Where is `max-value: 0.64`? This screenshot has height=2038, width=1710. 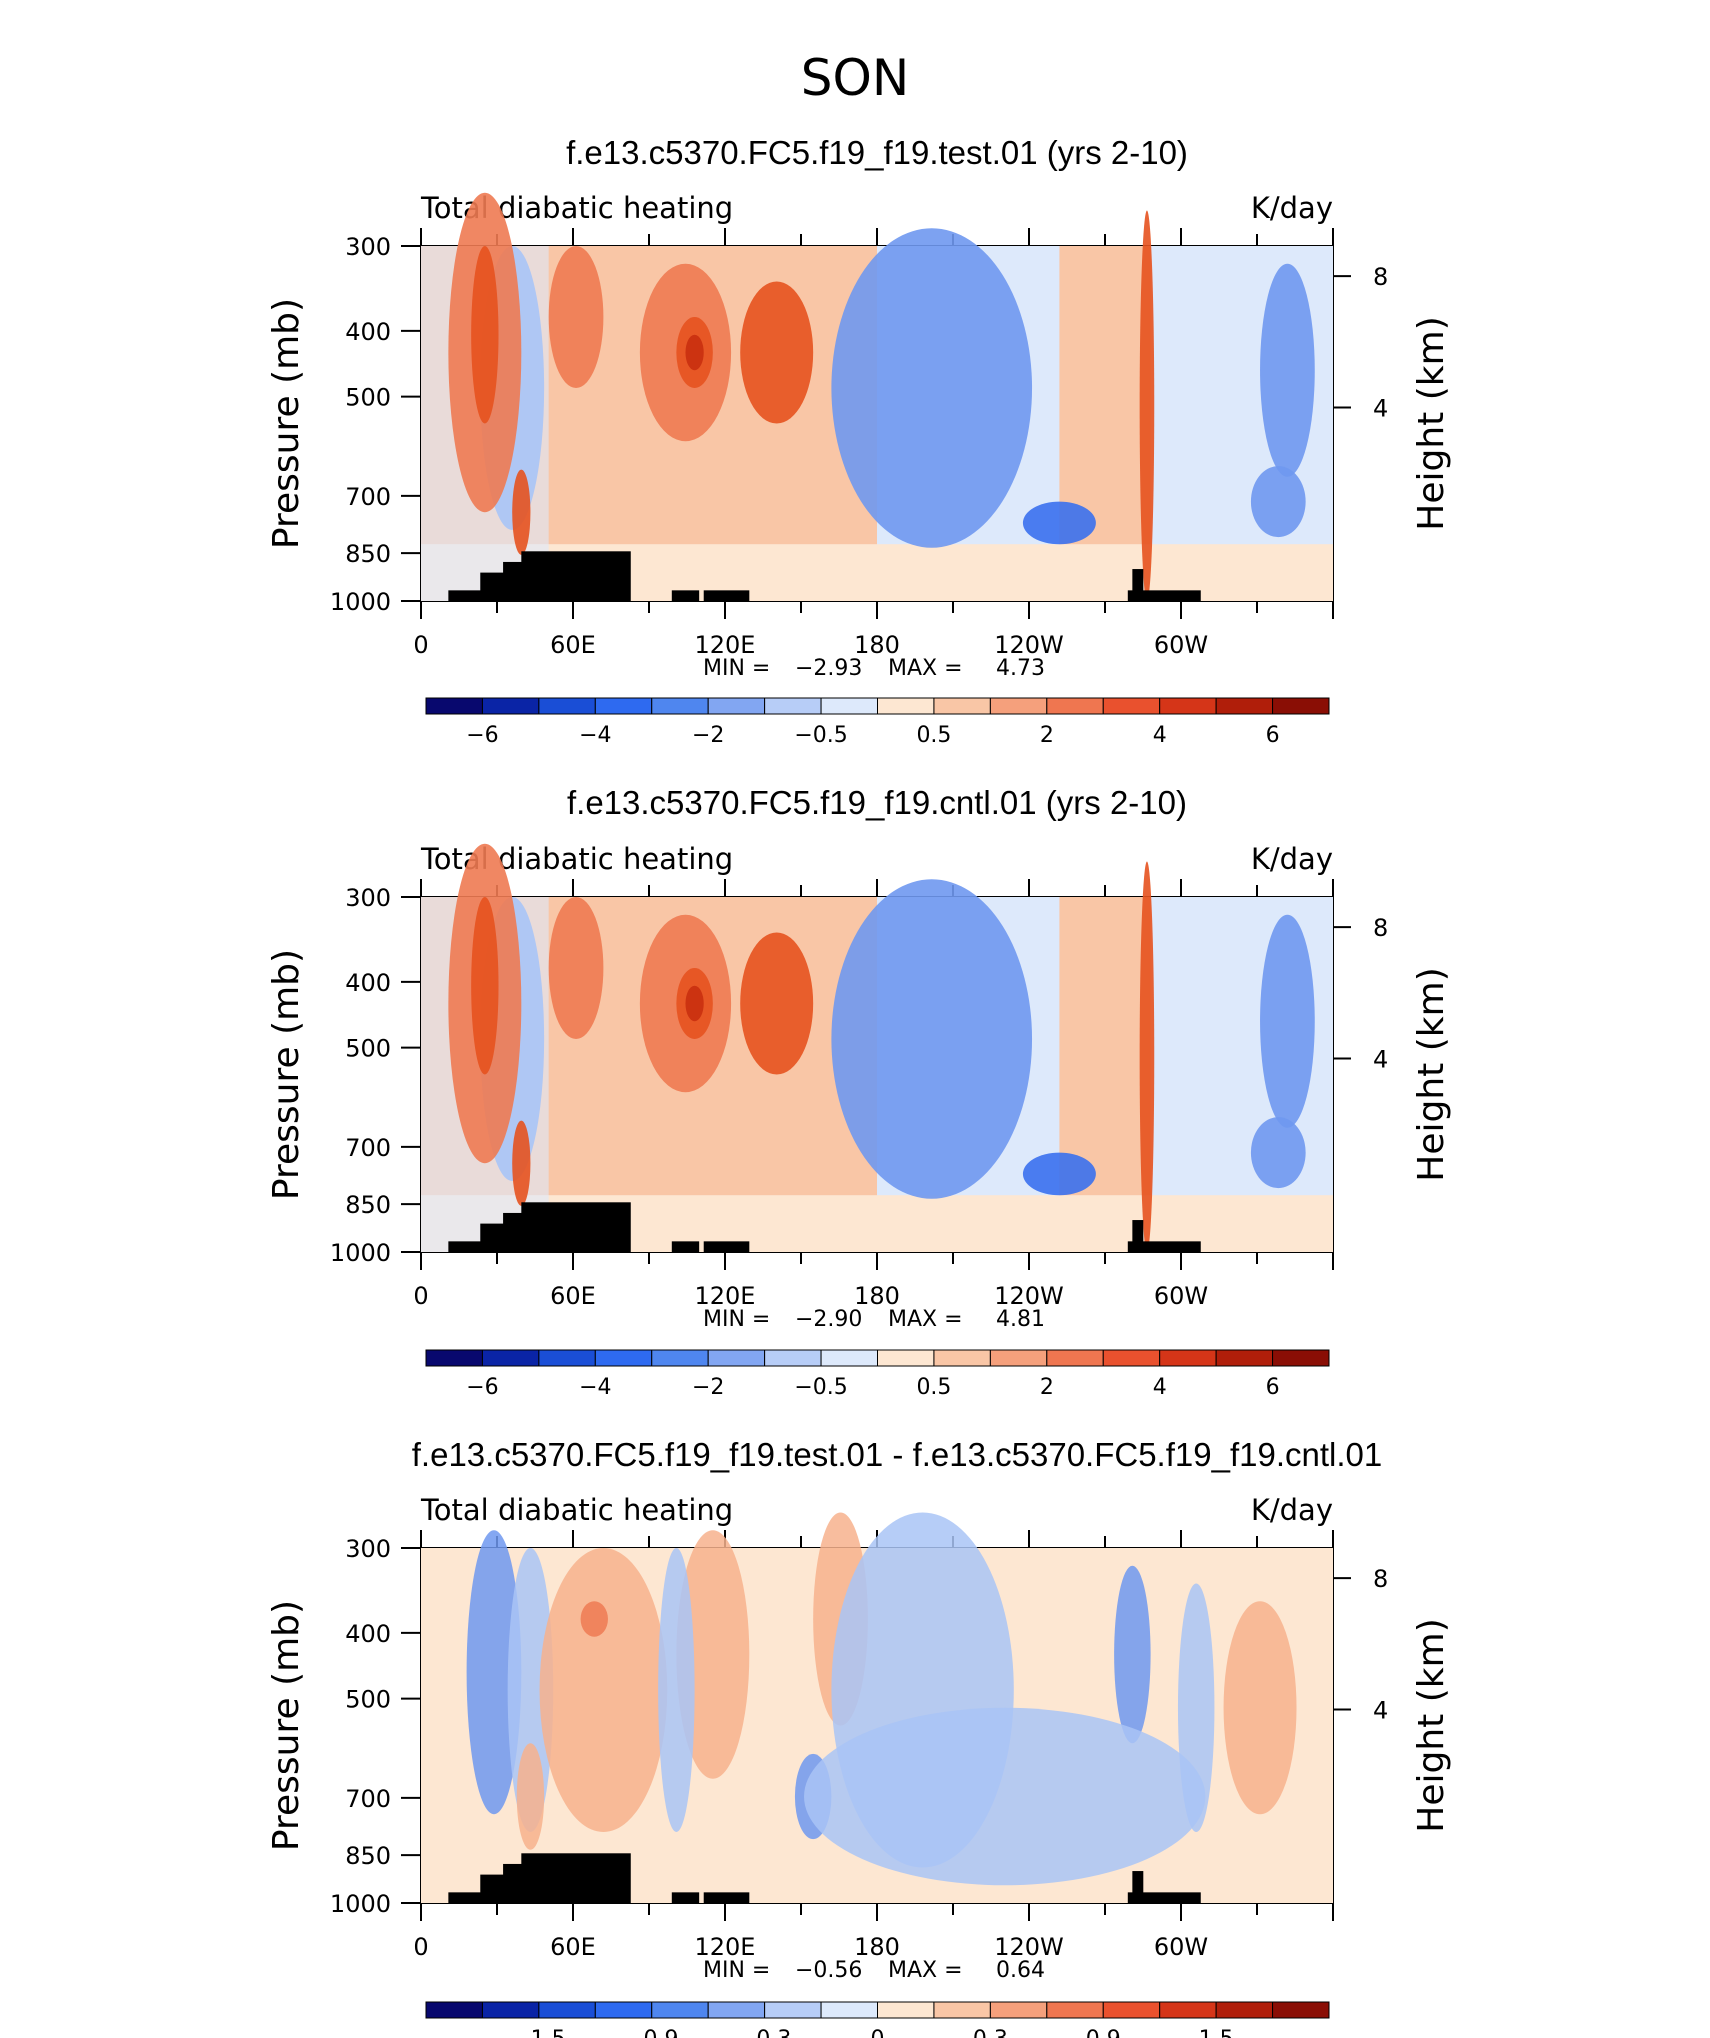
max-value: 0.64 is located at coordinates (1020, 1970).